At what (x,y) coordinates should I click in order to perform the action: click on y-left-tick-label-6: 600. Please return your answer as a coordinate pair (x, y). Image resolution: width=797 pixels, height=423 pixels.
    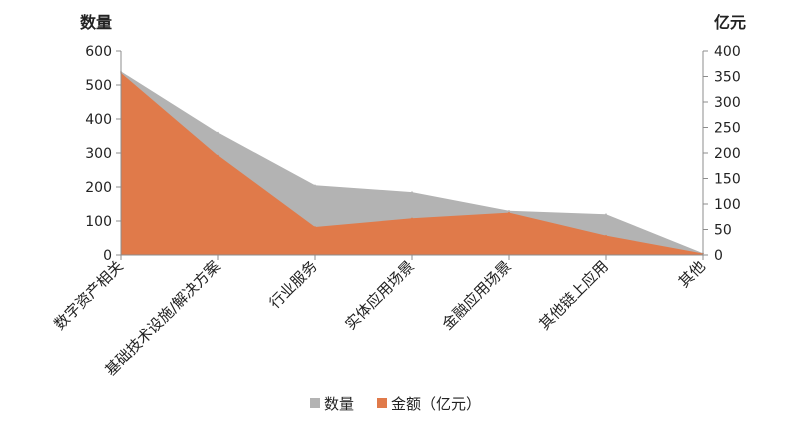
    Looking at the image, I should click on (98, 52).